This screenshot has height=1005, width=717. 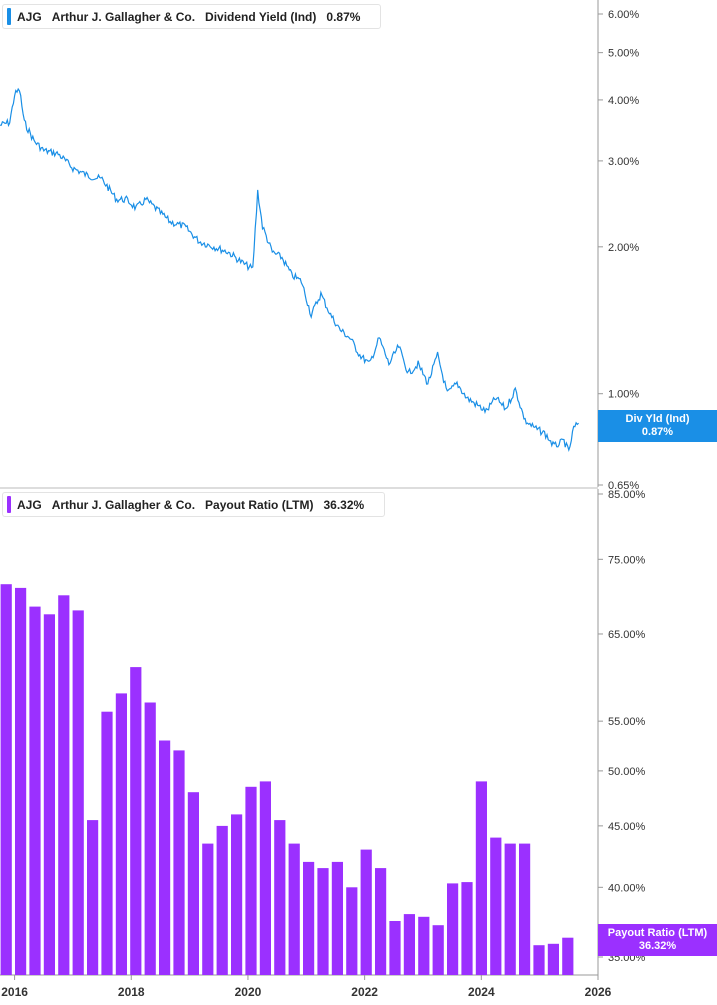 I want to click on y-tick-label: 75.00%, so click(x=627, y=560).